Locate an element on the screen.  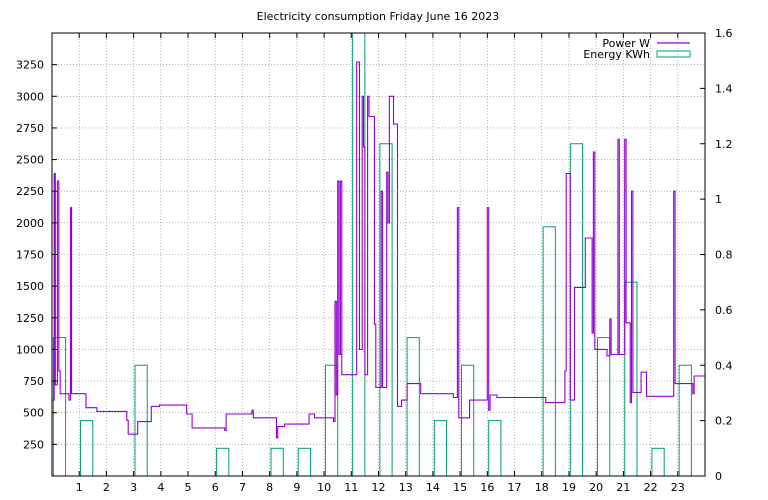
y-right-tick-label: 1.4 is located at coordinates (724, 88).